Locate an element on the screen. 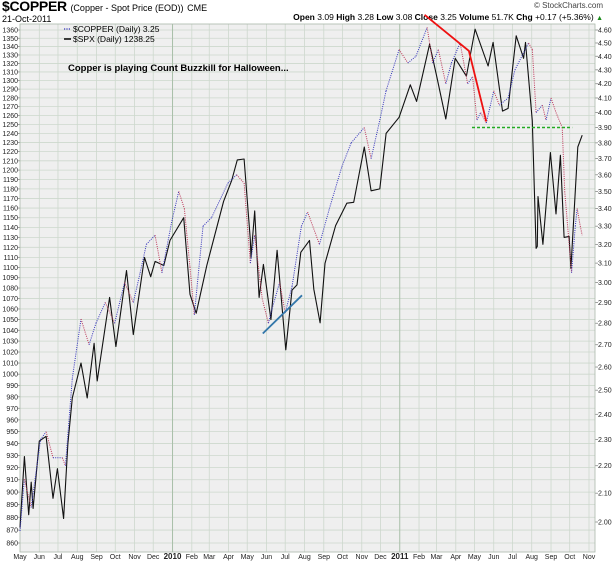 The image size is (615, 561). x-axis-label: 2011 is located at coordinates (400, 556).